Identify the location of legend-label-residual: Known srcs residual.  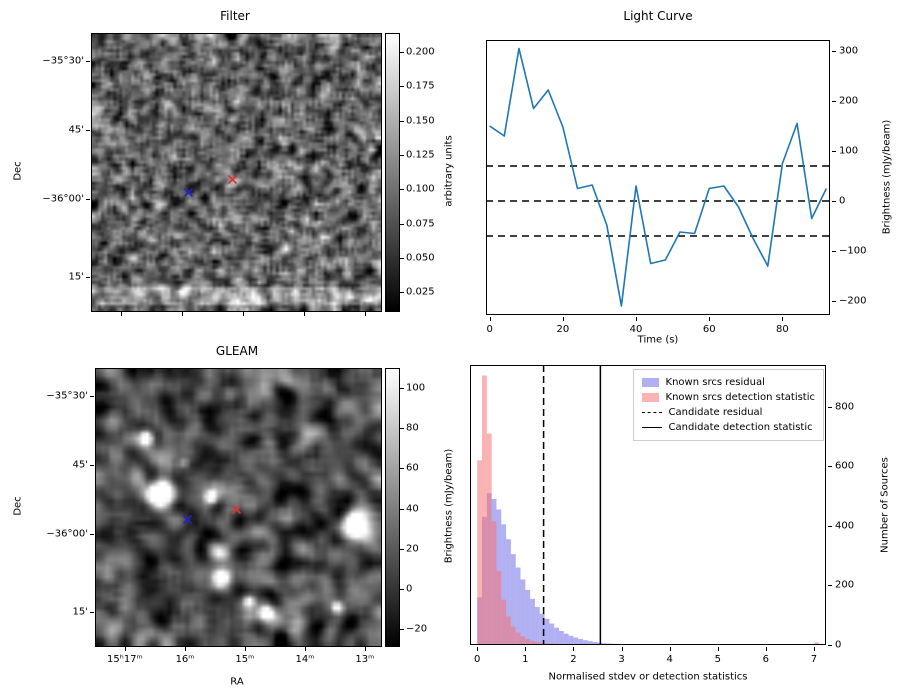
(715, 382).